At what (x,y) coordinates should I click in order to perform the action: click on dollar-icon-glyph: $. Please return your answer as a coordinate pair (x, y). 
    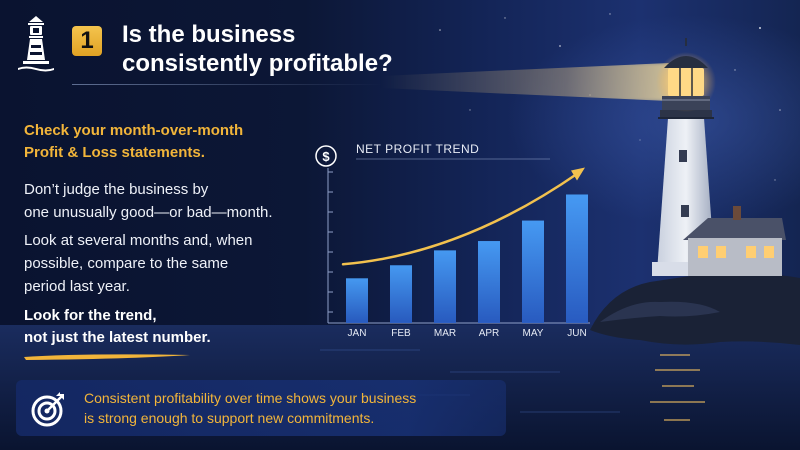
    Looking at the image, I should click on (326, 156).